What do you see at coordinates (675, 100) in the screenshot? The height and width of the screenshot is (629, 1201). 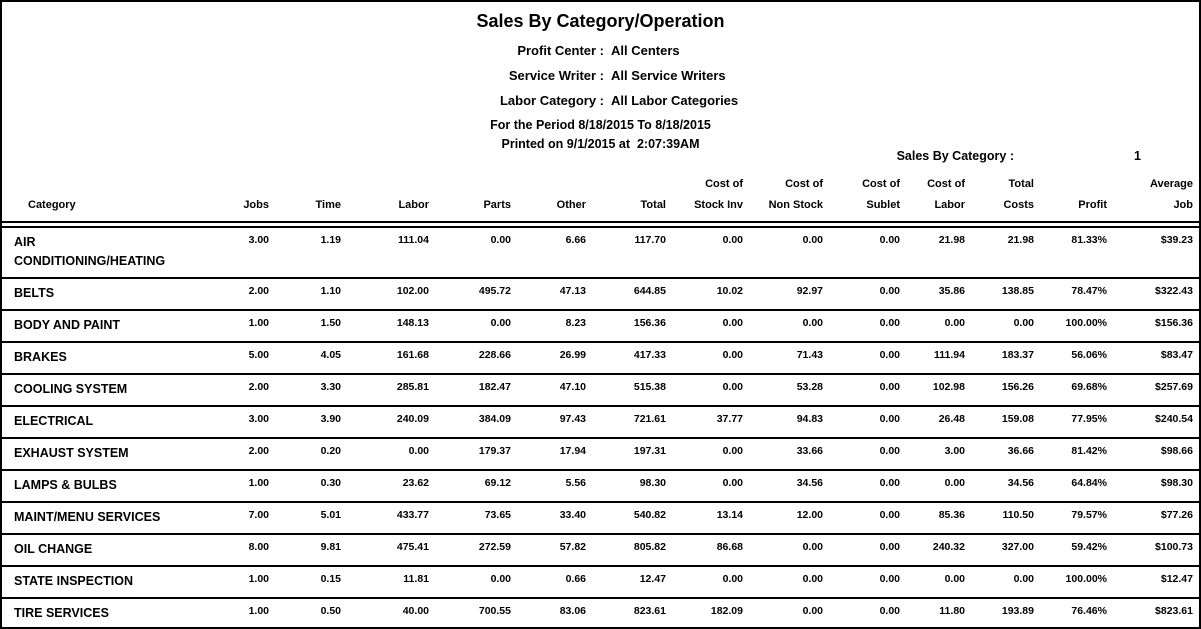 I see `filter-value: All Labor Categories` at bounding box center [675, 100].